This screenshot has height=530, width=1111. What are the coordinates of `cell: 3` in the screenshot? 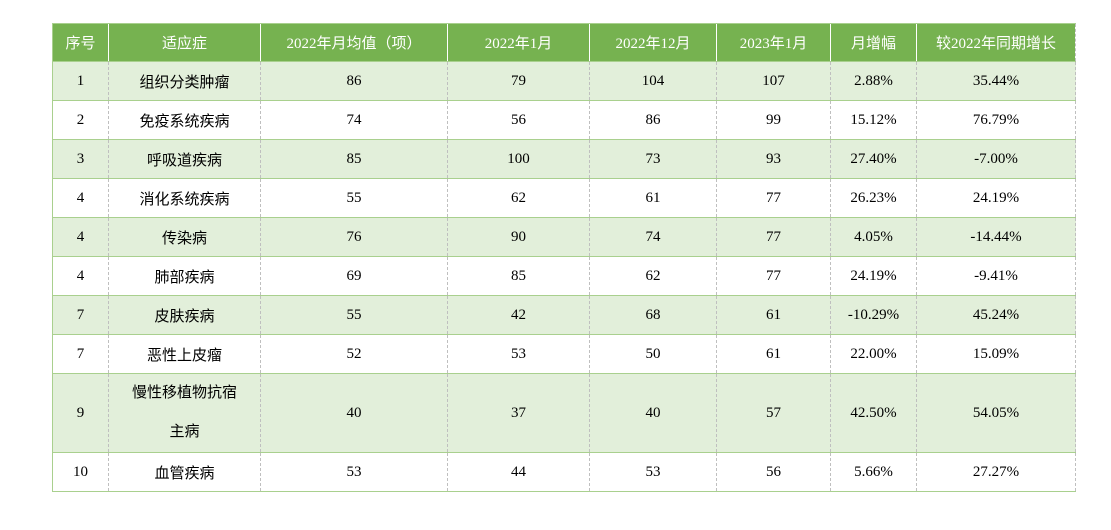 It's located at (80, 159).